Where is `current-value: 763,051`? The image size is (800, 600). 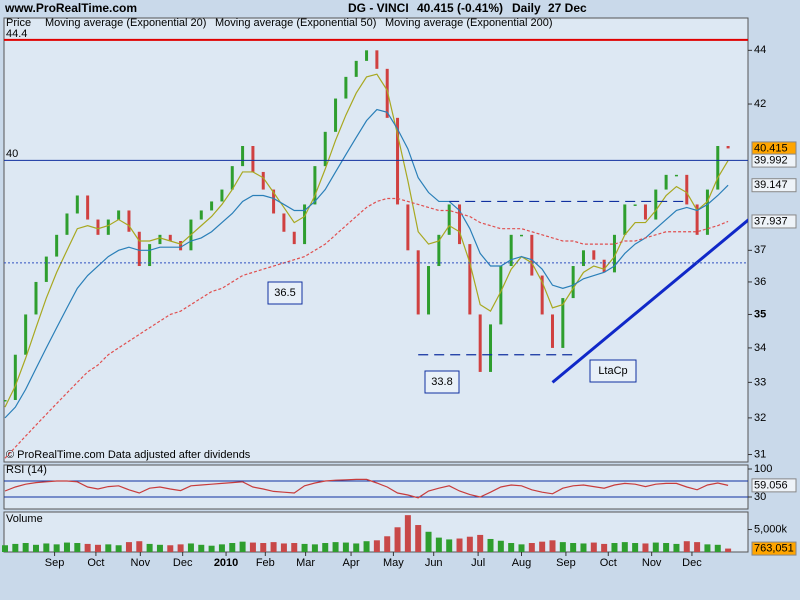 current-value: 763,051 is located at coordinates (774, 548).